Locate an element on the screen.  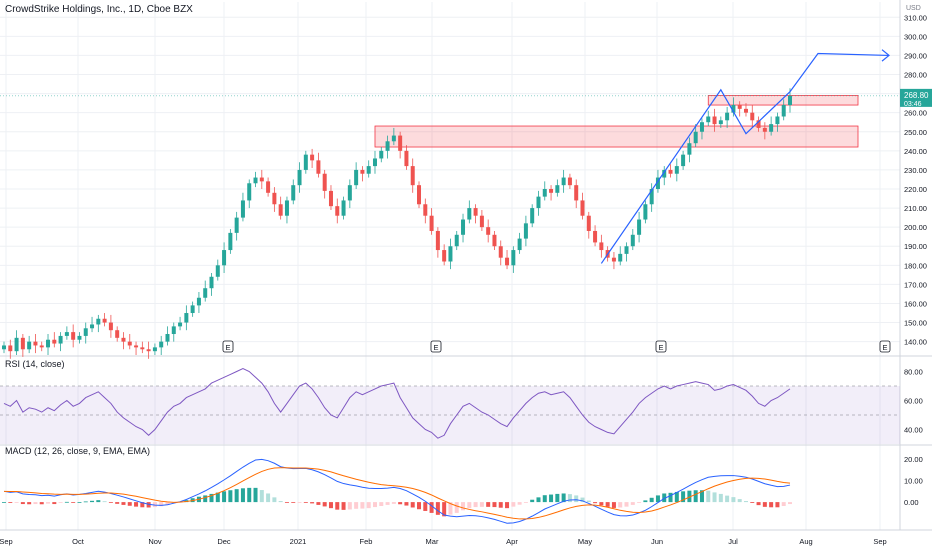
earnings-marker-label: E is located at coordinates (660, 347).